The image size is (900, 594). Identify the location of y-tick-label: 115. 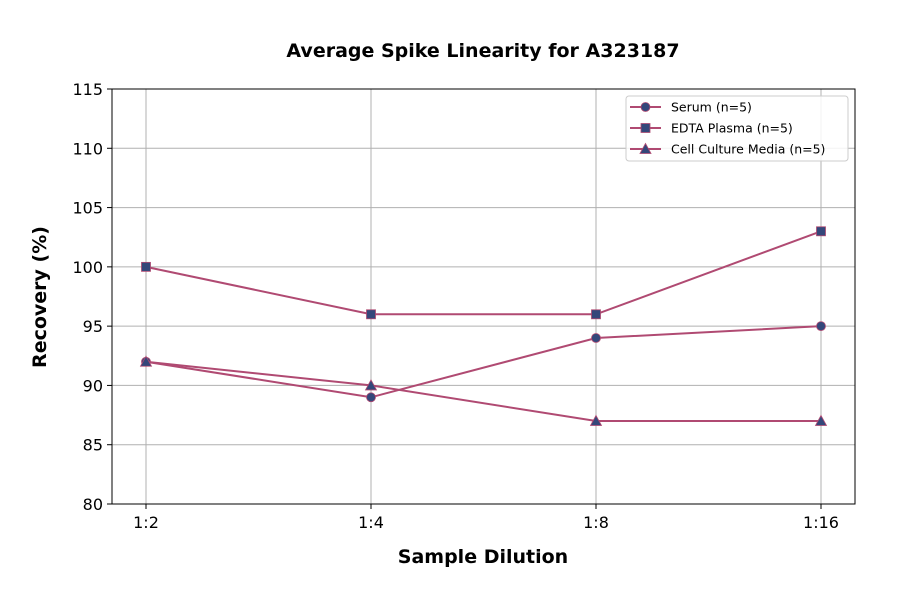
(87, 89).